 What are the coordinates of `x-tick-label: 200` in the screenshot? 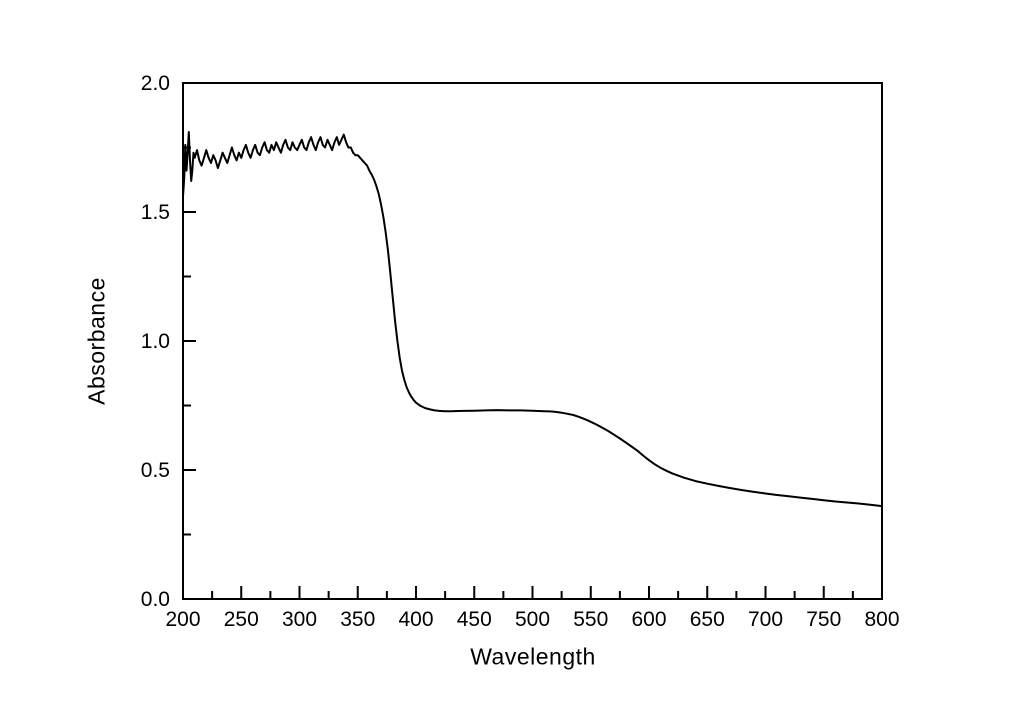 It's located at (182, 619).